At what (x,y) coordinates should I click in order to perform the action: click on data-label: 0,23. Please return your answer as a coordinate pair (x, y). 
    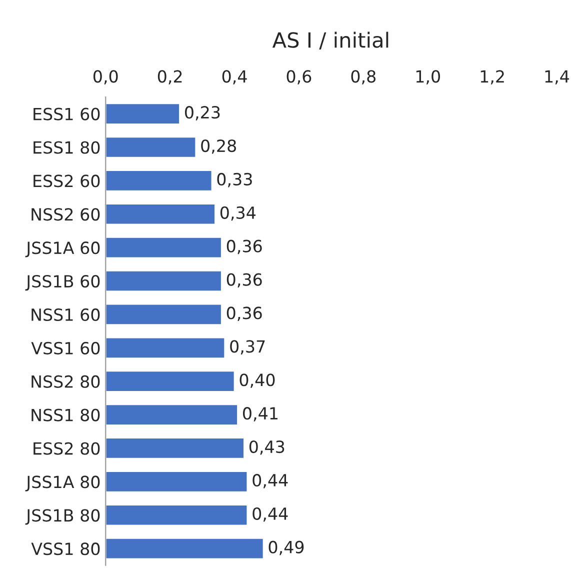
    Looking at the image, I should click on (202, 113).